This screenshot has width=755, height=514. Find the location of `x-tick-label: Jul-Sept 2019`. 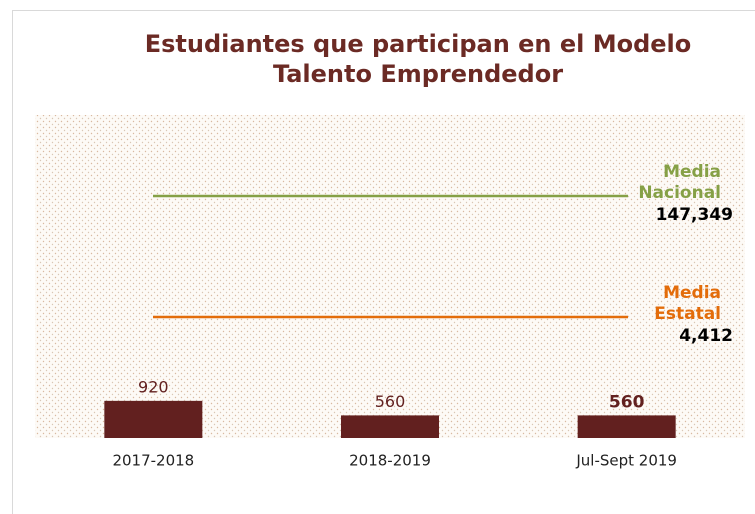

x-tick-label: Jul-Sept 2019 is located at coordinates (626, 461).